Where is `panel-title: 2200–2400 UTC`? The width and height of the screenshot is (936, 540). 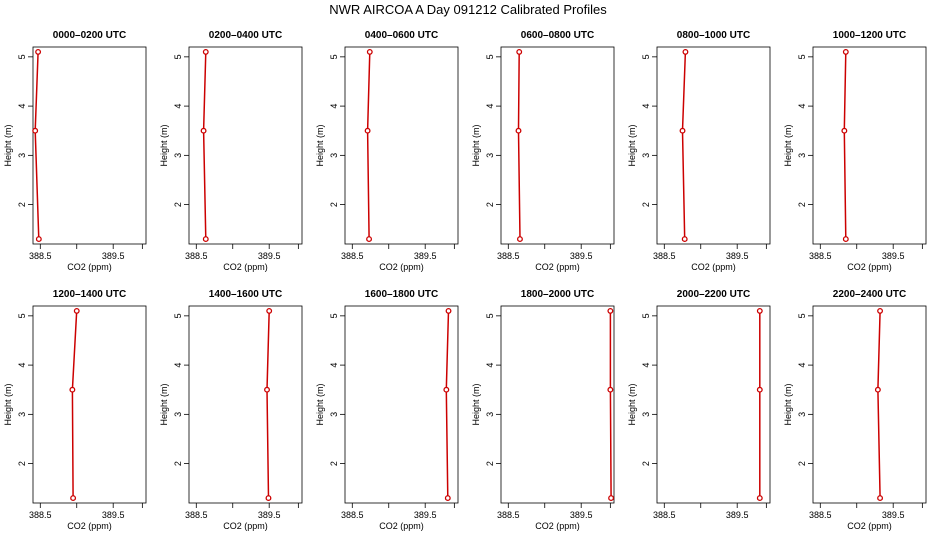
panel-title: 2200–2400 UTC is located at coordinates (869, 294).